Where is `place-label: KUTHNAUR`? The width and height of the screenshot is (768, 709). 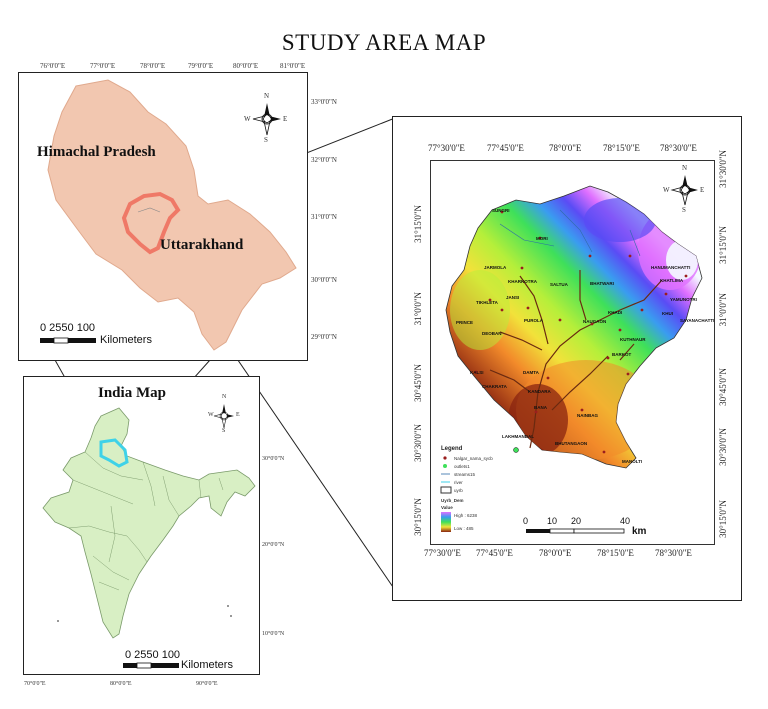
place-label: KUTHNAUR is located at coordinates (633, 339).